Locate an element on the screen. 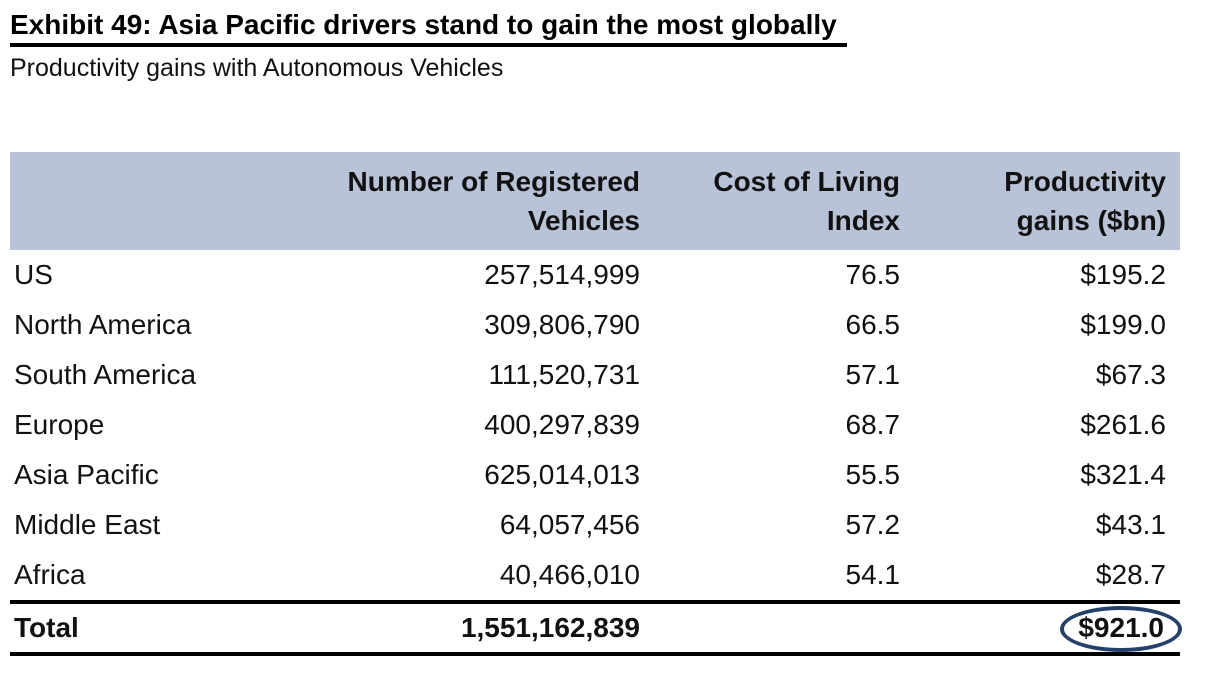  header-vehicles: Number of Registered Vehicles is located at coordinates (470, 201).